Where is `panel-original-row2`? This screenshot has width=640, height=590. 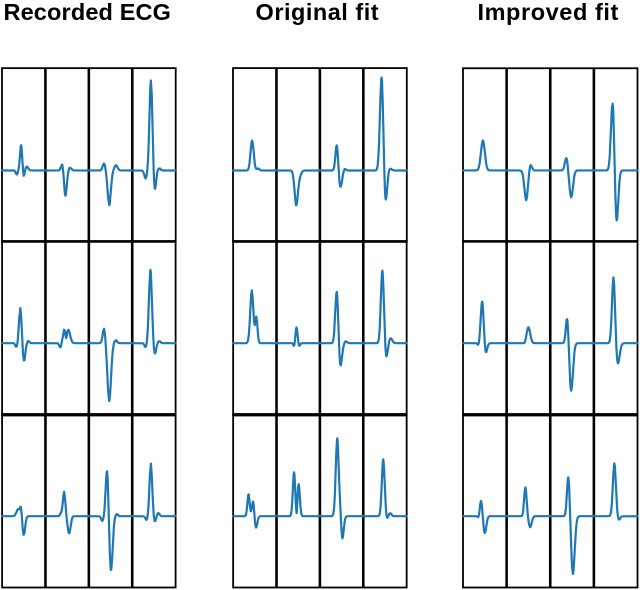
panel-original-row2 is located at coordinates (319, 328).